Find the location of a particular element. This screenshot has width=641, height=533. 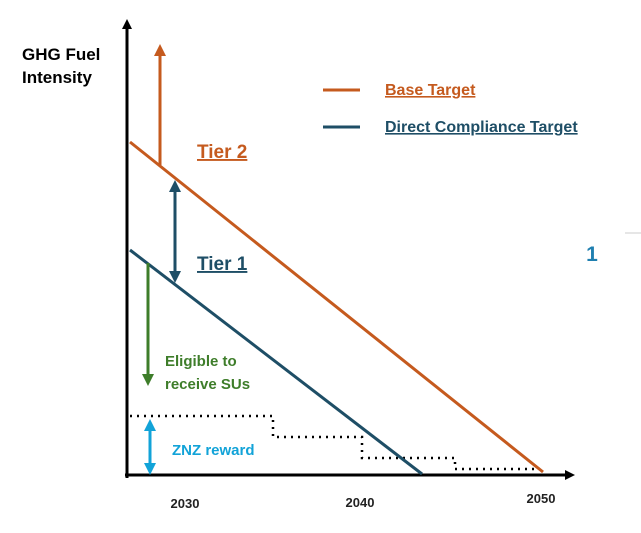

su-label: Eligible to is located at coordinates (201, 361).